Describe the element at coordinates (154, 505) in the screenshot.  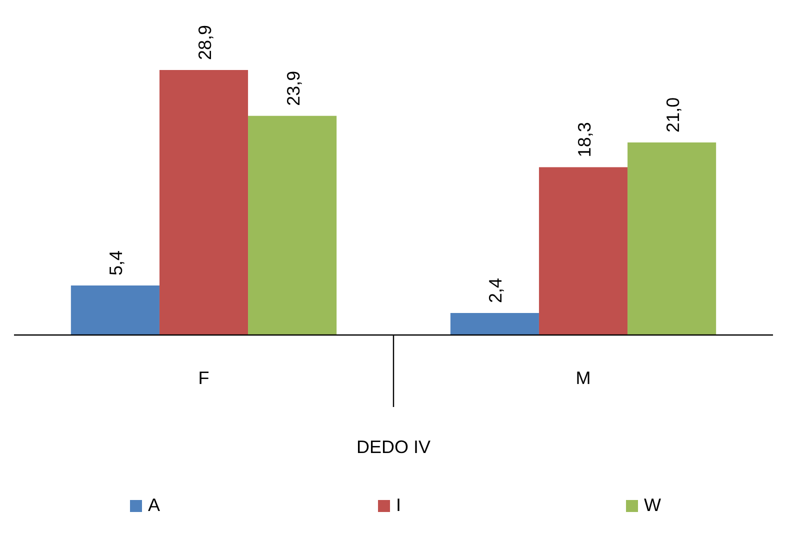
I see `legend-label: A` at that location.